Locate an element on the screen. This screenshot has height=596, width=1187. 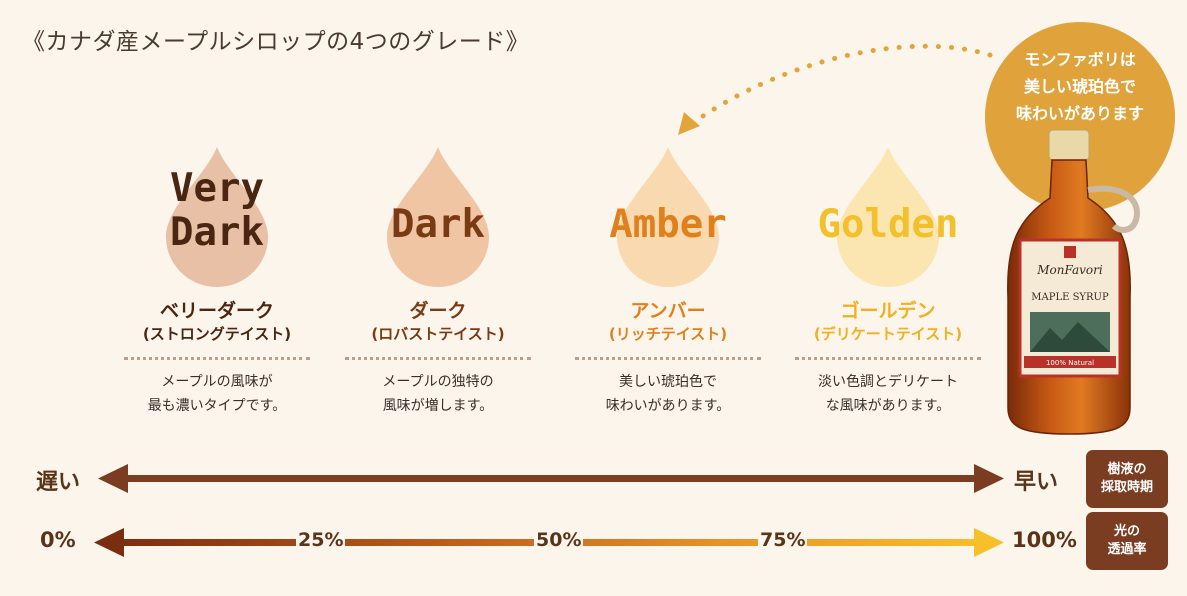
grade-description: メープルの風味が 最も濃いタイプです。 is located at coordinates (217, 394).